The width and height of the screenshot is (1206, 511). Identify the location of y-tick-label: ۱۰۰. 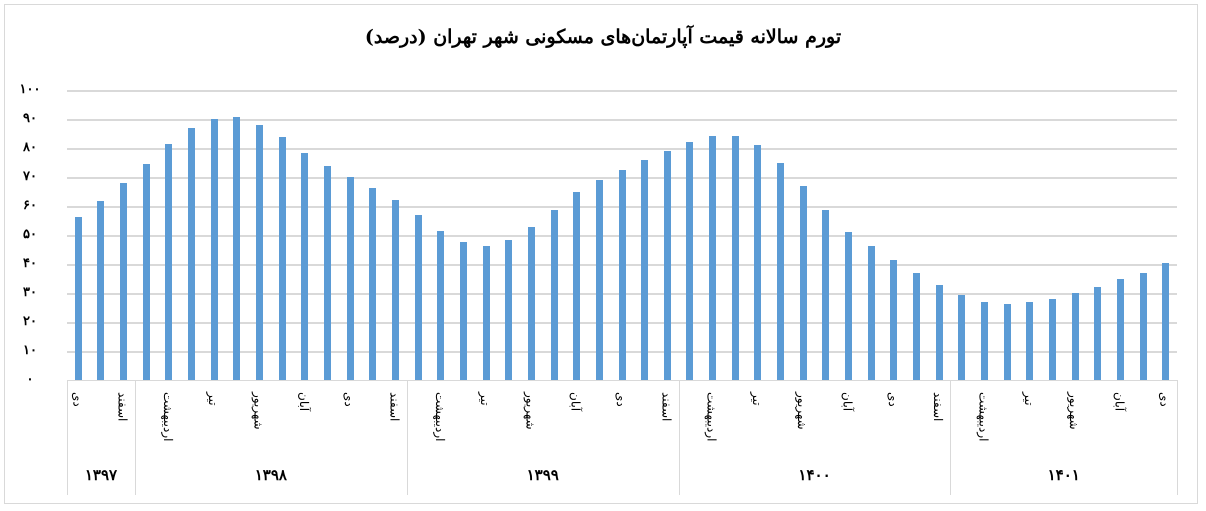
(30, 89).